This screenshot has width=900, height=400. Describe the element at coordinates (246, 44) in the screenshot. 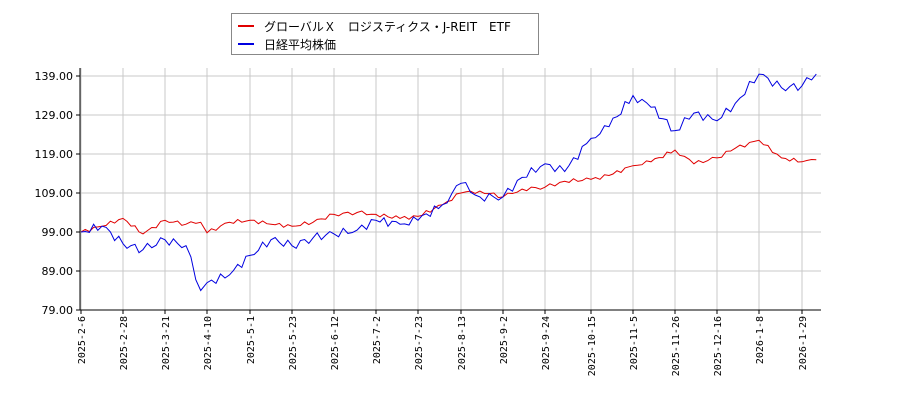

I see `legend-swatch-blue` at that location.